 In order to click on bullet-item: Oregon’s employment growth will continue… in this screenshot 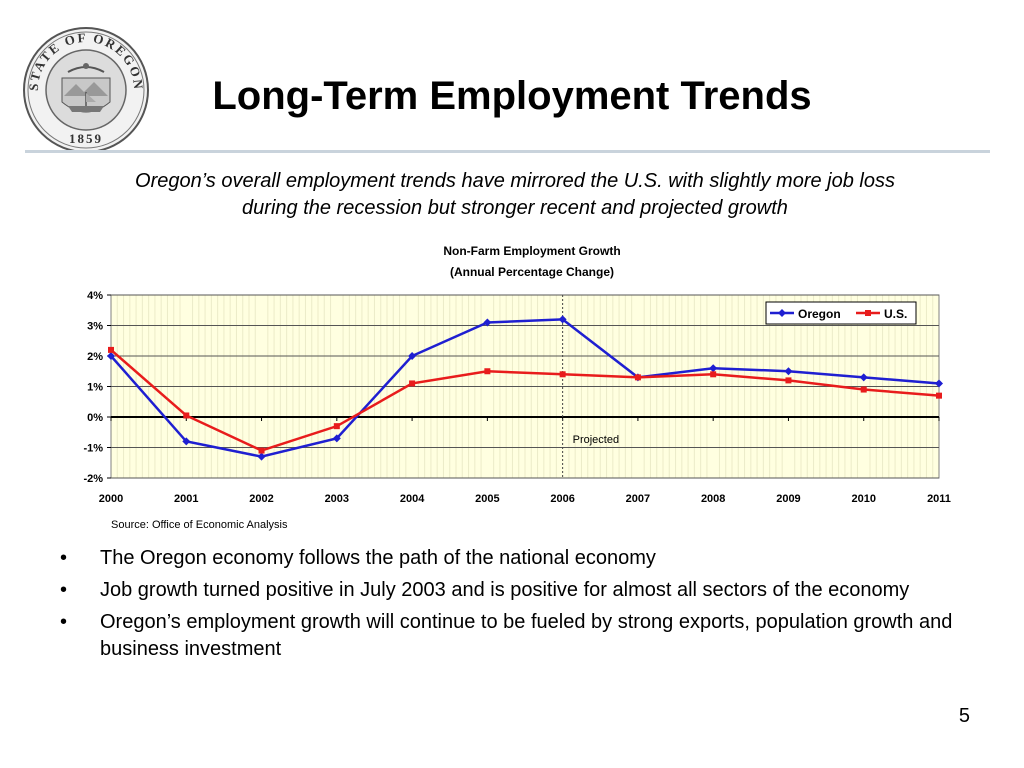, I will do `click(518, 636)`.